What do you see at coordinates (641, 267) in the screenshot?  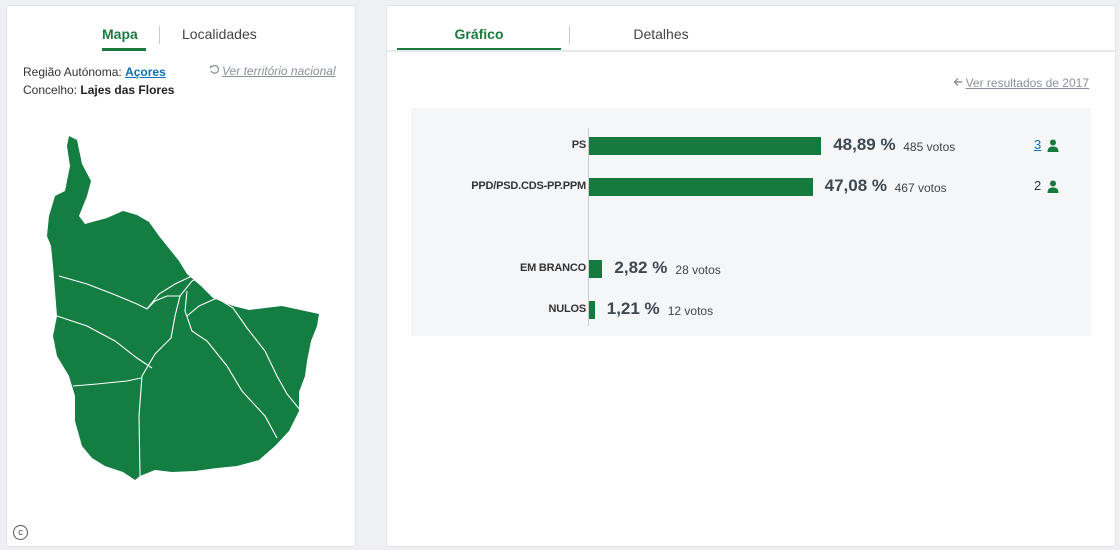 I see `percent-label: 2,82 %` at bounding box center [641, 267].